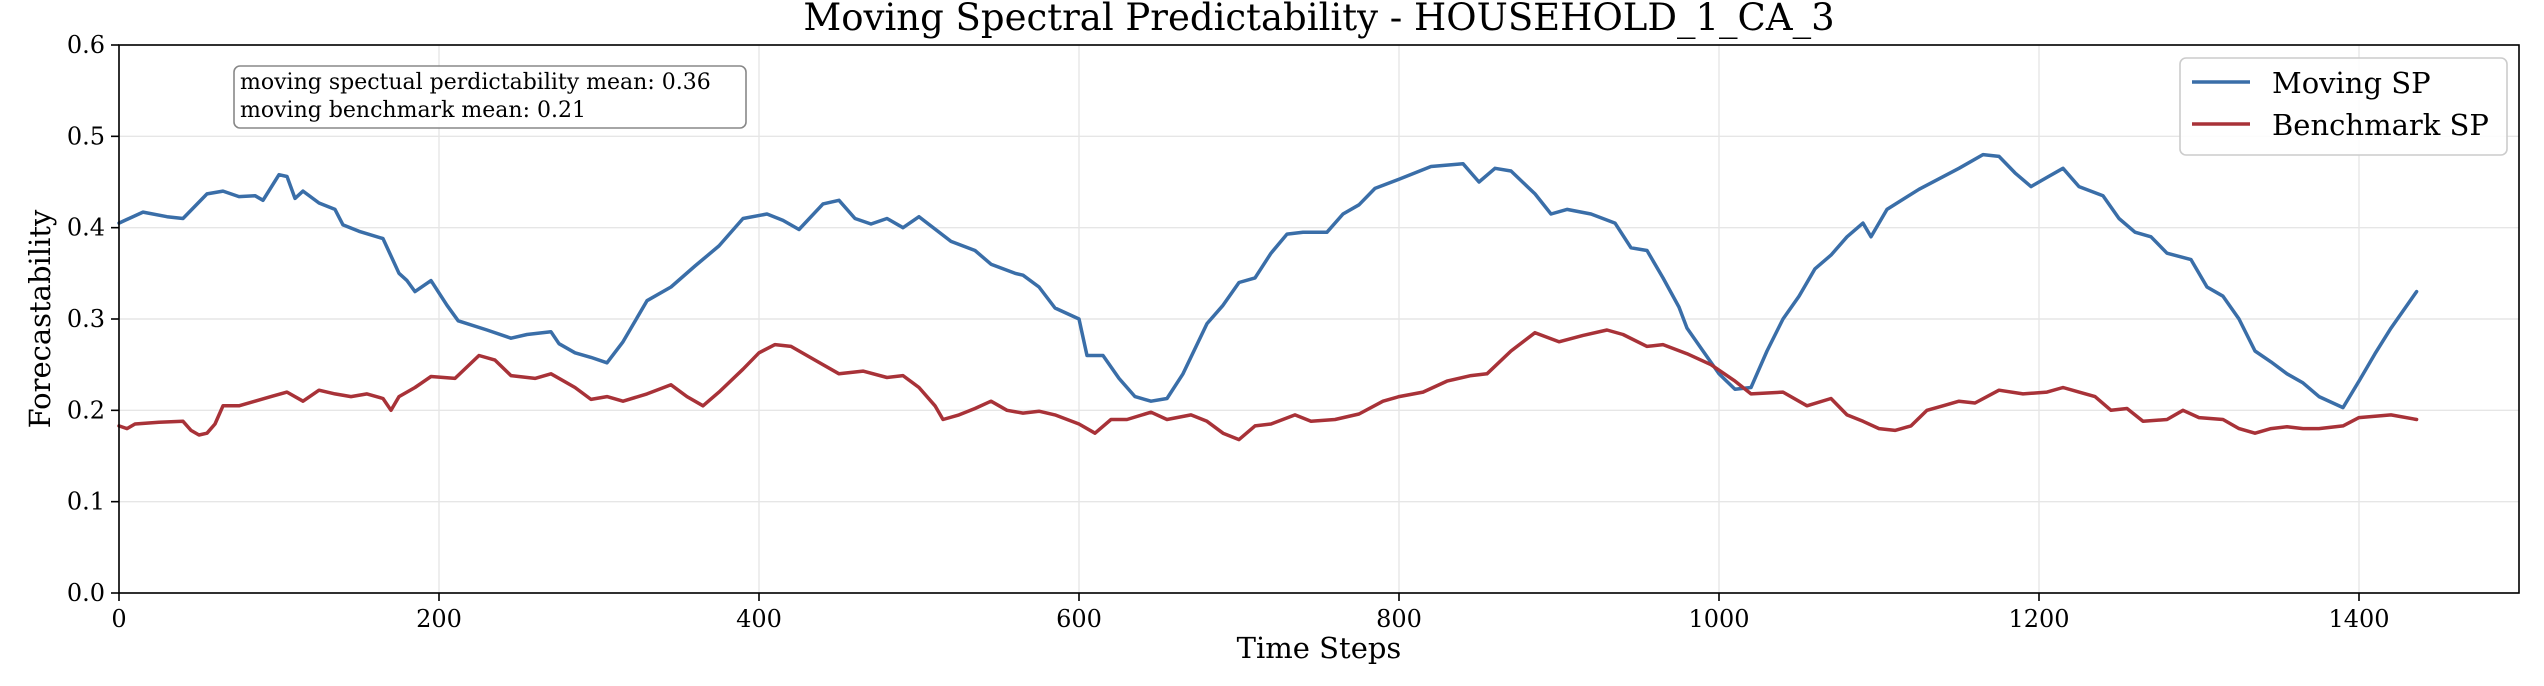  What do you see at coordinates (86, 228) in the screenshot?
I see `y-tick-label: 0.4` at bounding box center [86, 228].